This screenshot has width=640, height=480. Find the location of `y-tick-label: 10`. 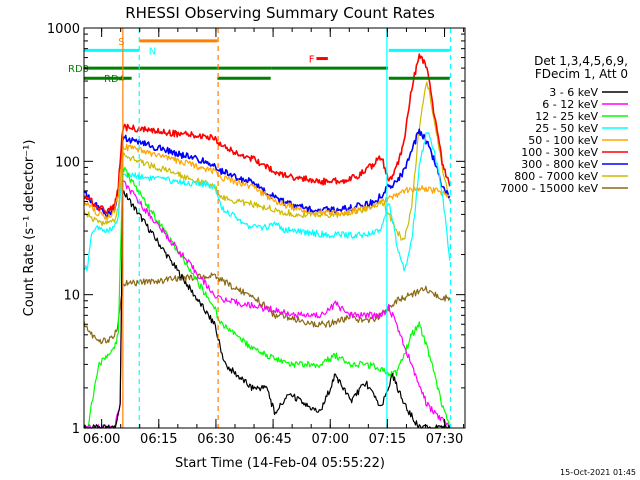

y-tick-label: 10 is located at coordinates (71, 296).